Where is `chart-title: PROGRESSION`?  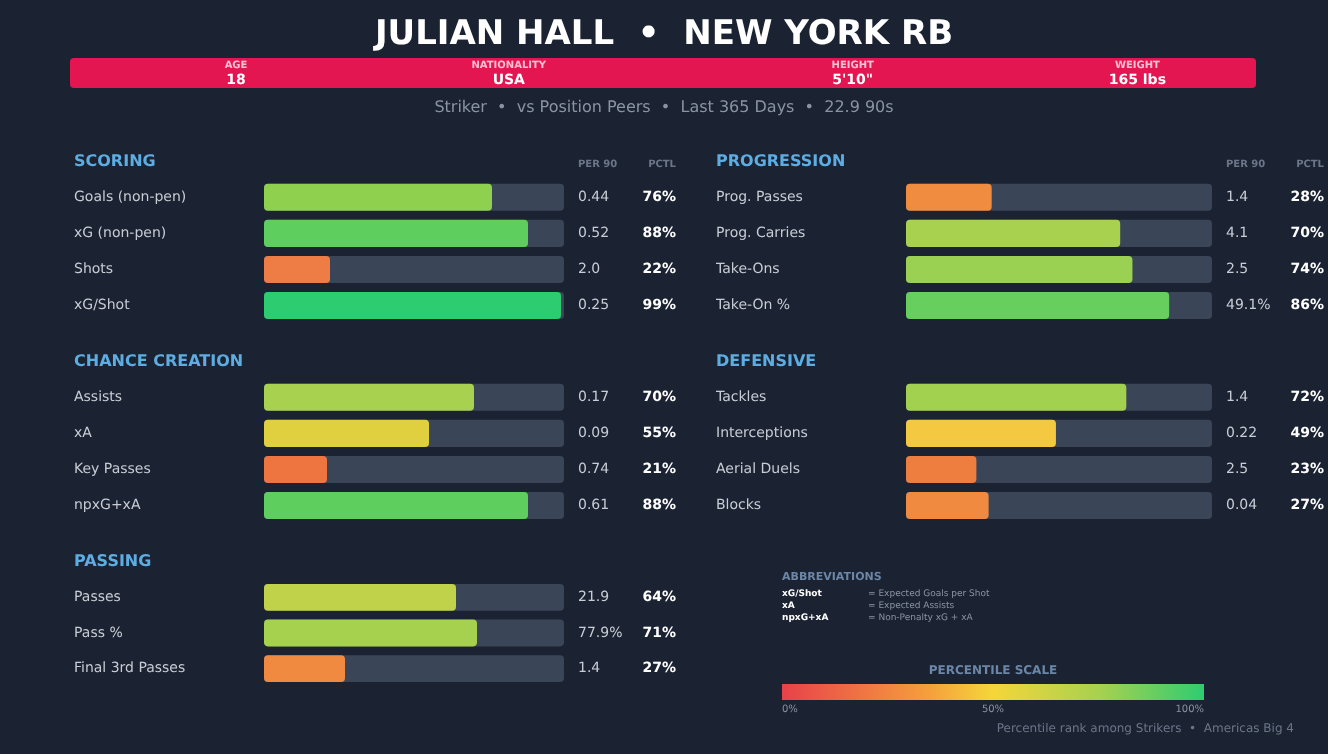
chart-title: PROGRESSION is located at coordinates (781, 160).